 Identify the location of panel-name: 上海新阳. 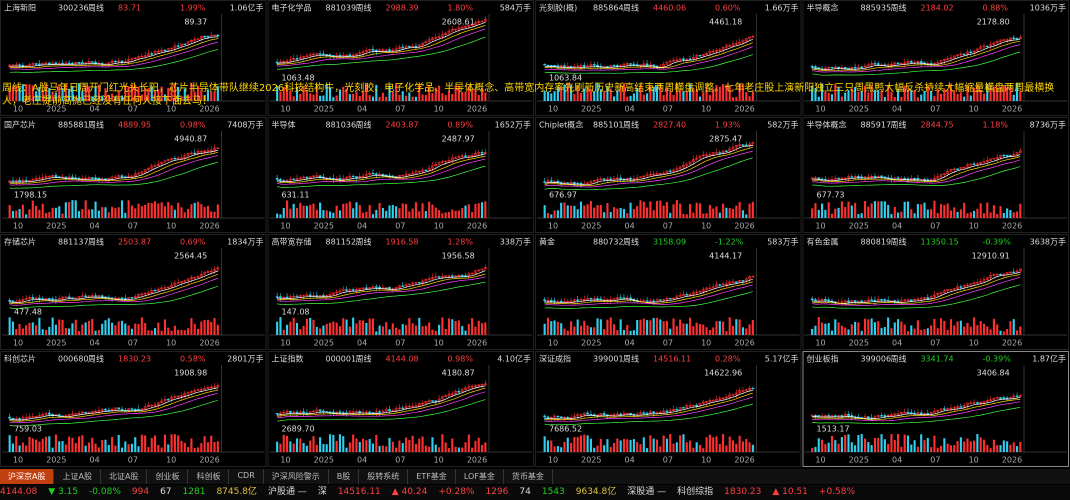
(20, 8).